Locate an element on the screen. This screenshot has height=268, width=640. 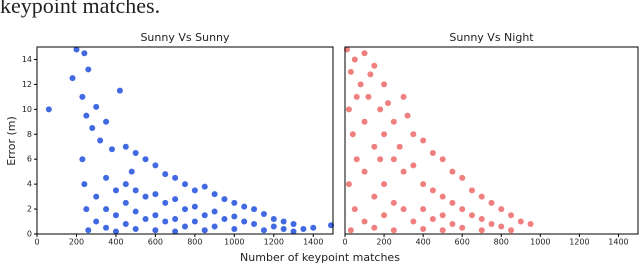
x-tick-label: 1400 is located at coordinates (313, 242).